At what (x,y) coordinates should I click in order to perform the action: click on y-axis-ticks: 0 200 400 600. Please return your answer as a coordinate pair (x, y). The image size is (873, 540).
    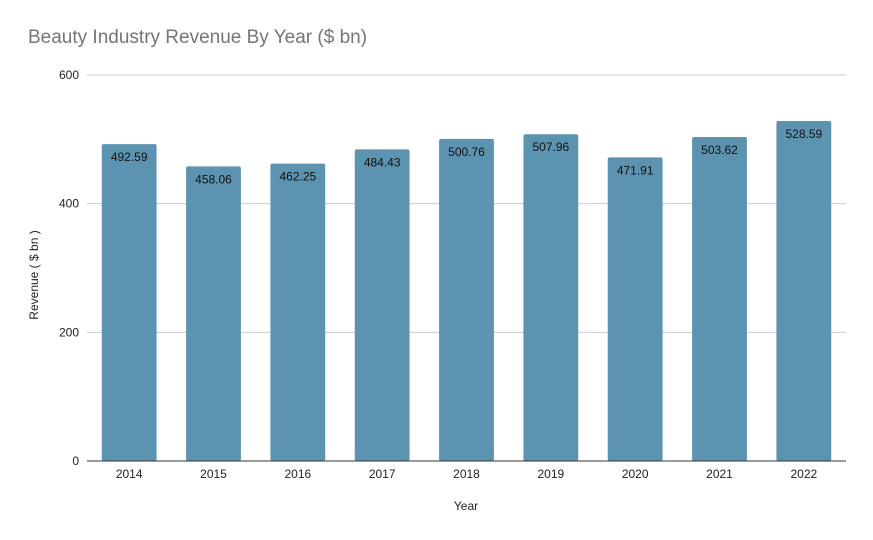
    Looking at the image, I should click on (69, 268).